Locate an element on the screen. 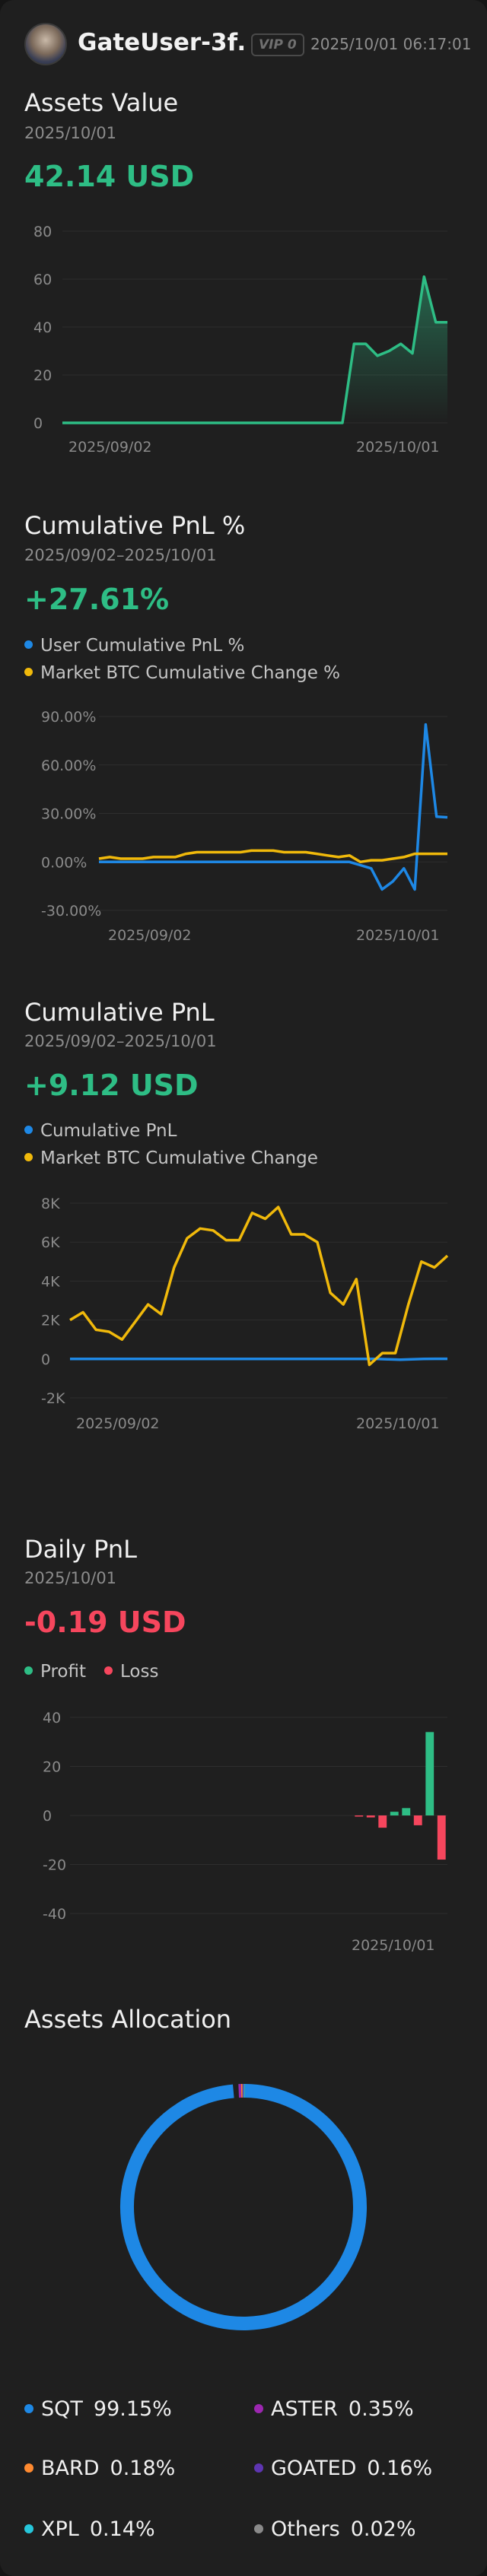 The width and height of the screenshot is (487, 2576). donut-slice-sqt is located at coordinates (243, 2207).